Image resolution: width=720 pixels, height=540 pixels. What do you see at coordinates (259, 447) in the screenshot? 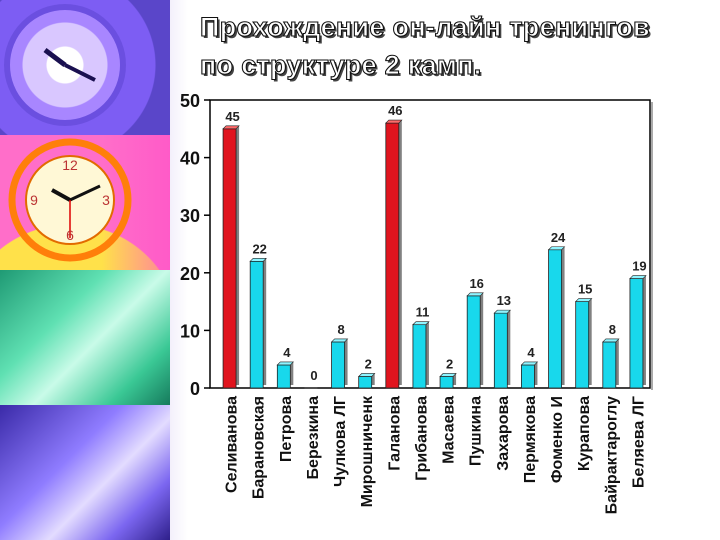
I see `category-label: Барановская` at bounding box center [259, 447].